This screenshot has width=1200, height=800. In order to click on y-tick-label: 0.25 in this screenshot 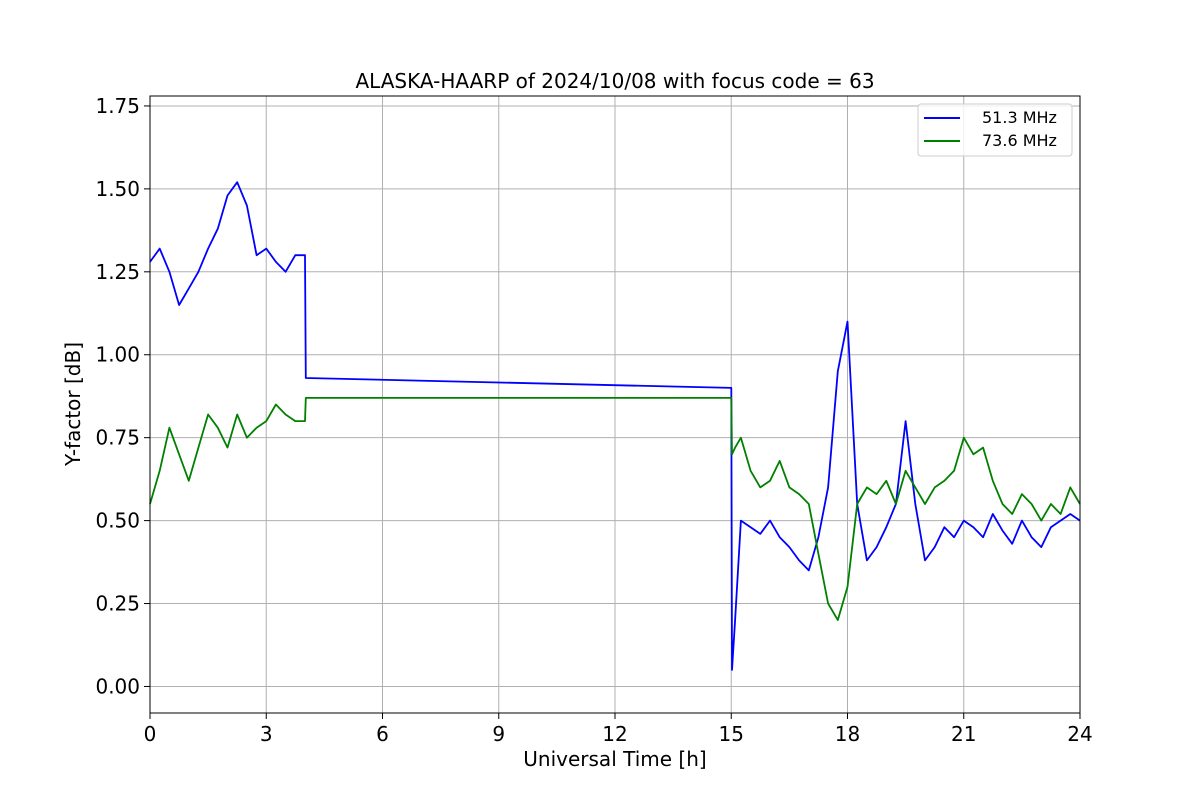, I will do `click(117, 604)`.